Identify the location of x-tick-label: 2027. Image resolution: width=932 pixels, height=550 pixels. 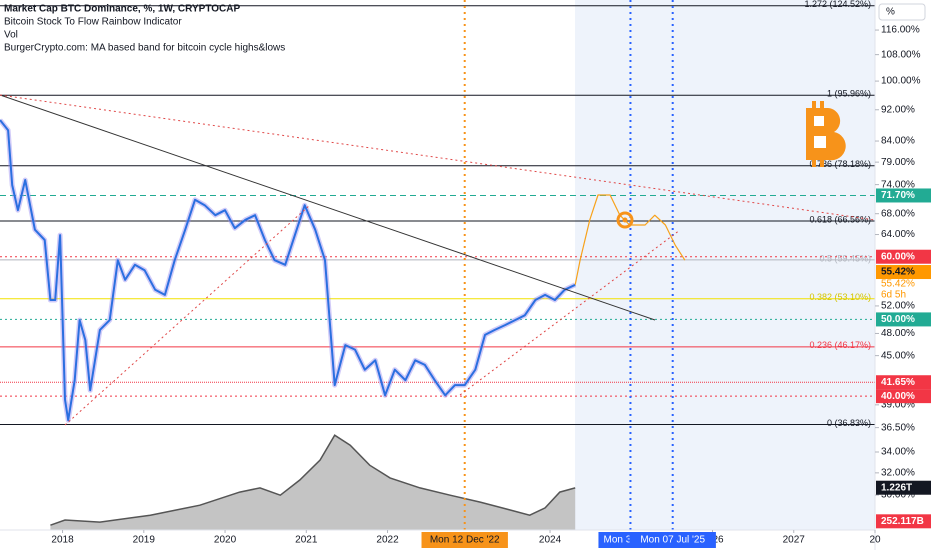
(794, 540).